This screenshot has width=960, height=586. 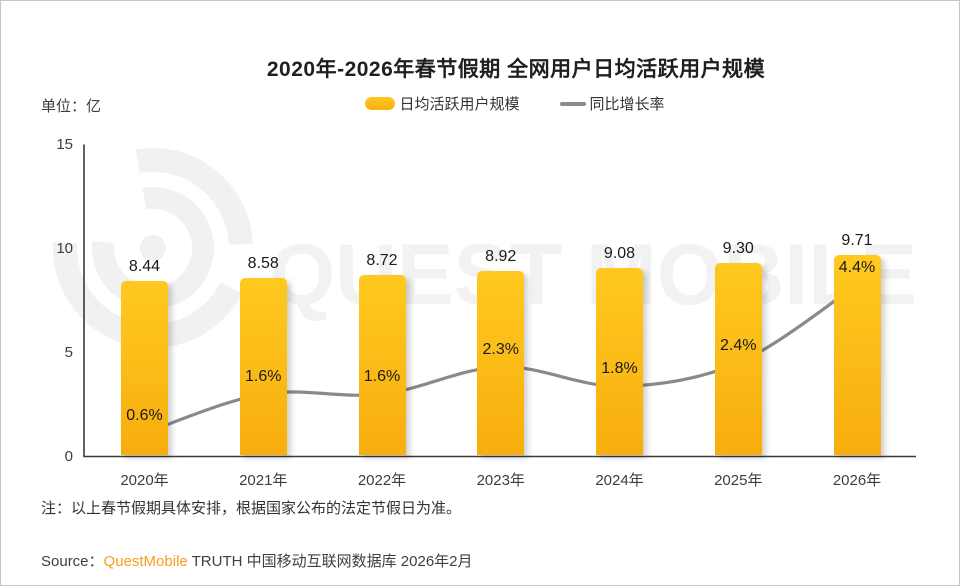 I want to click on bar-2023年, so click(x=501, y=363).